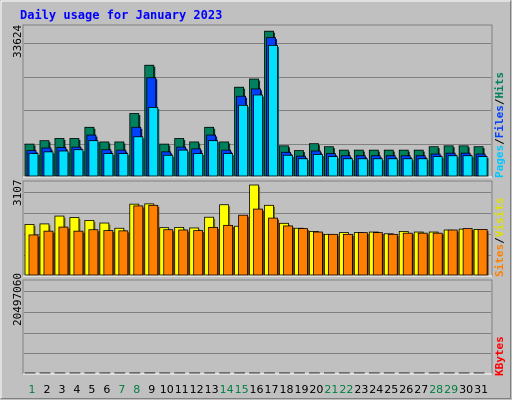 Image resolution: width=512 pixels, height=400 pixels. What do you see at coordinates (499, 85) in the screenshot?
I see `legend-hits: Hits` at bounding box center [499, 85].